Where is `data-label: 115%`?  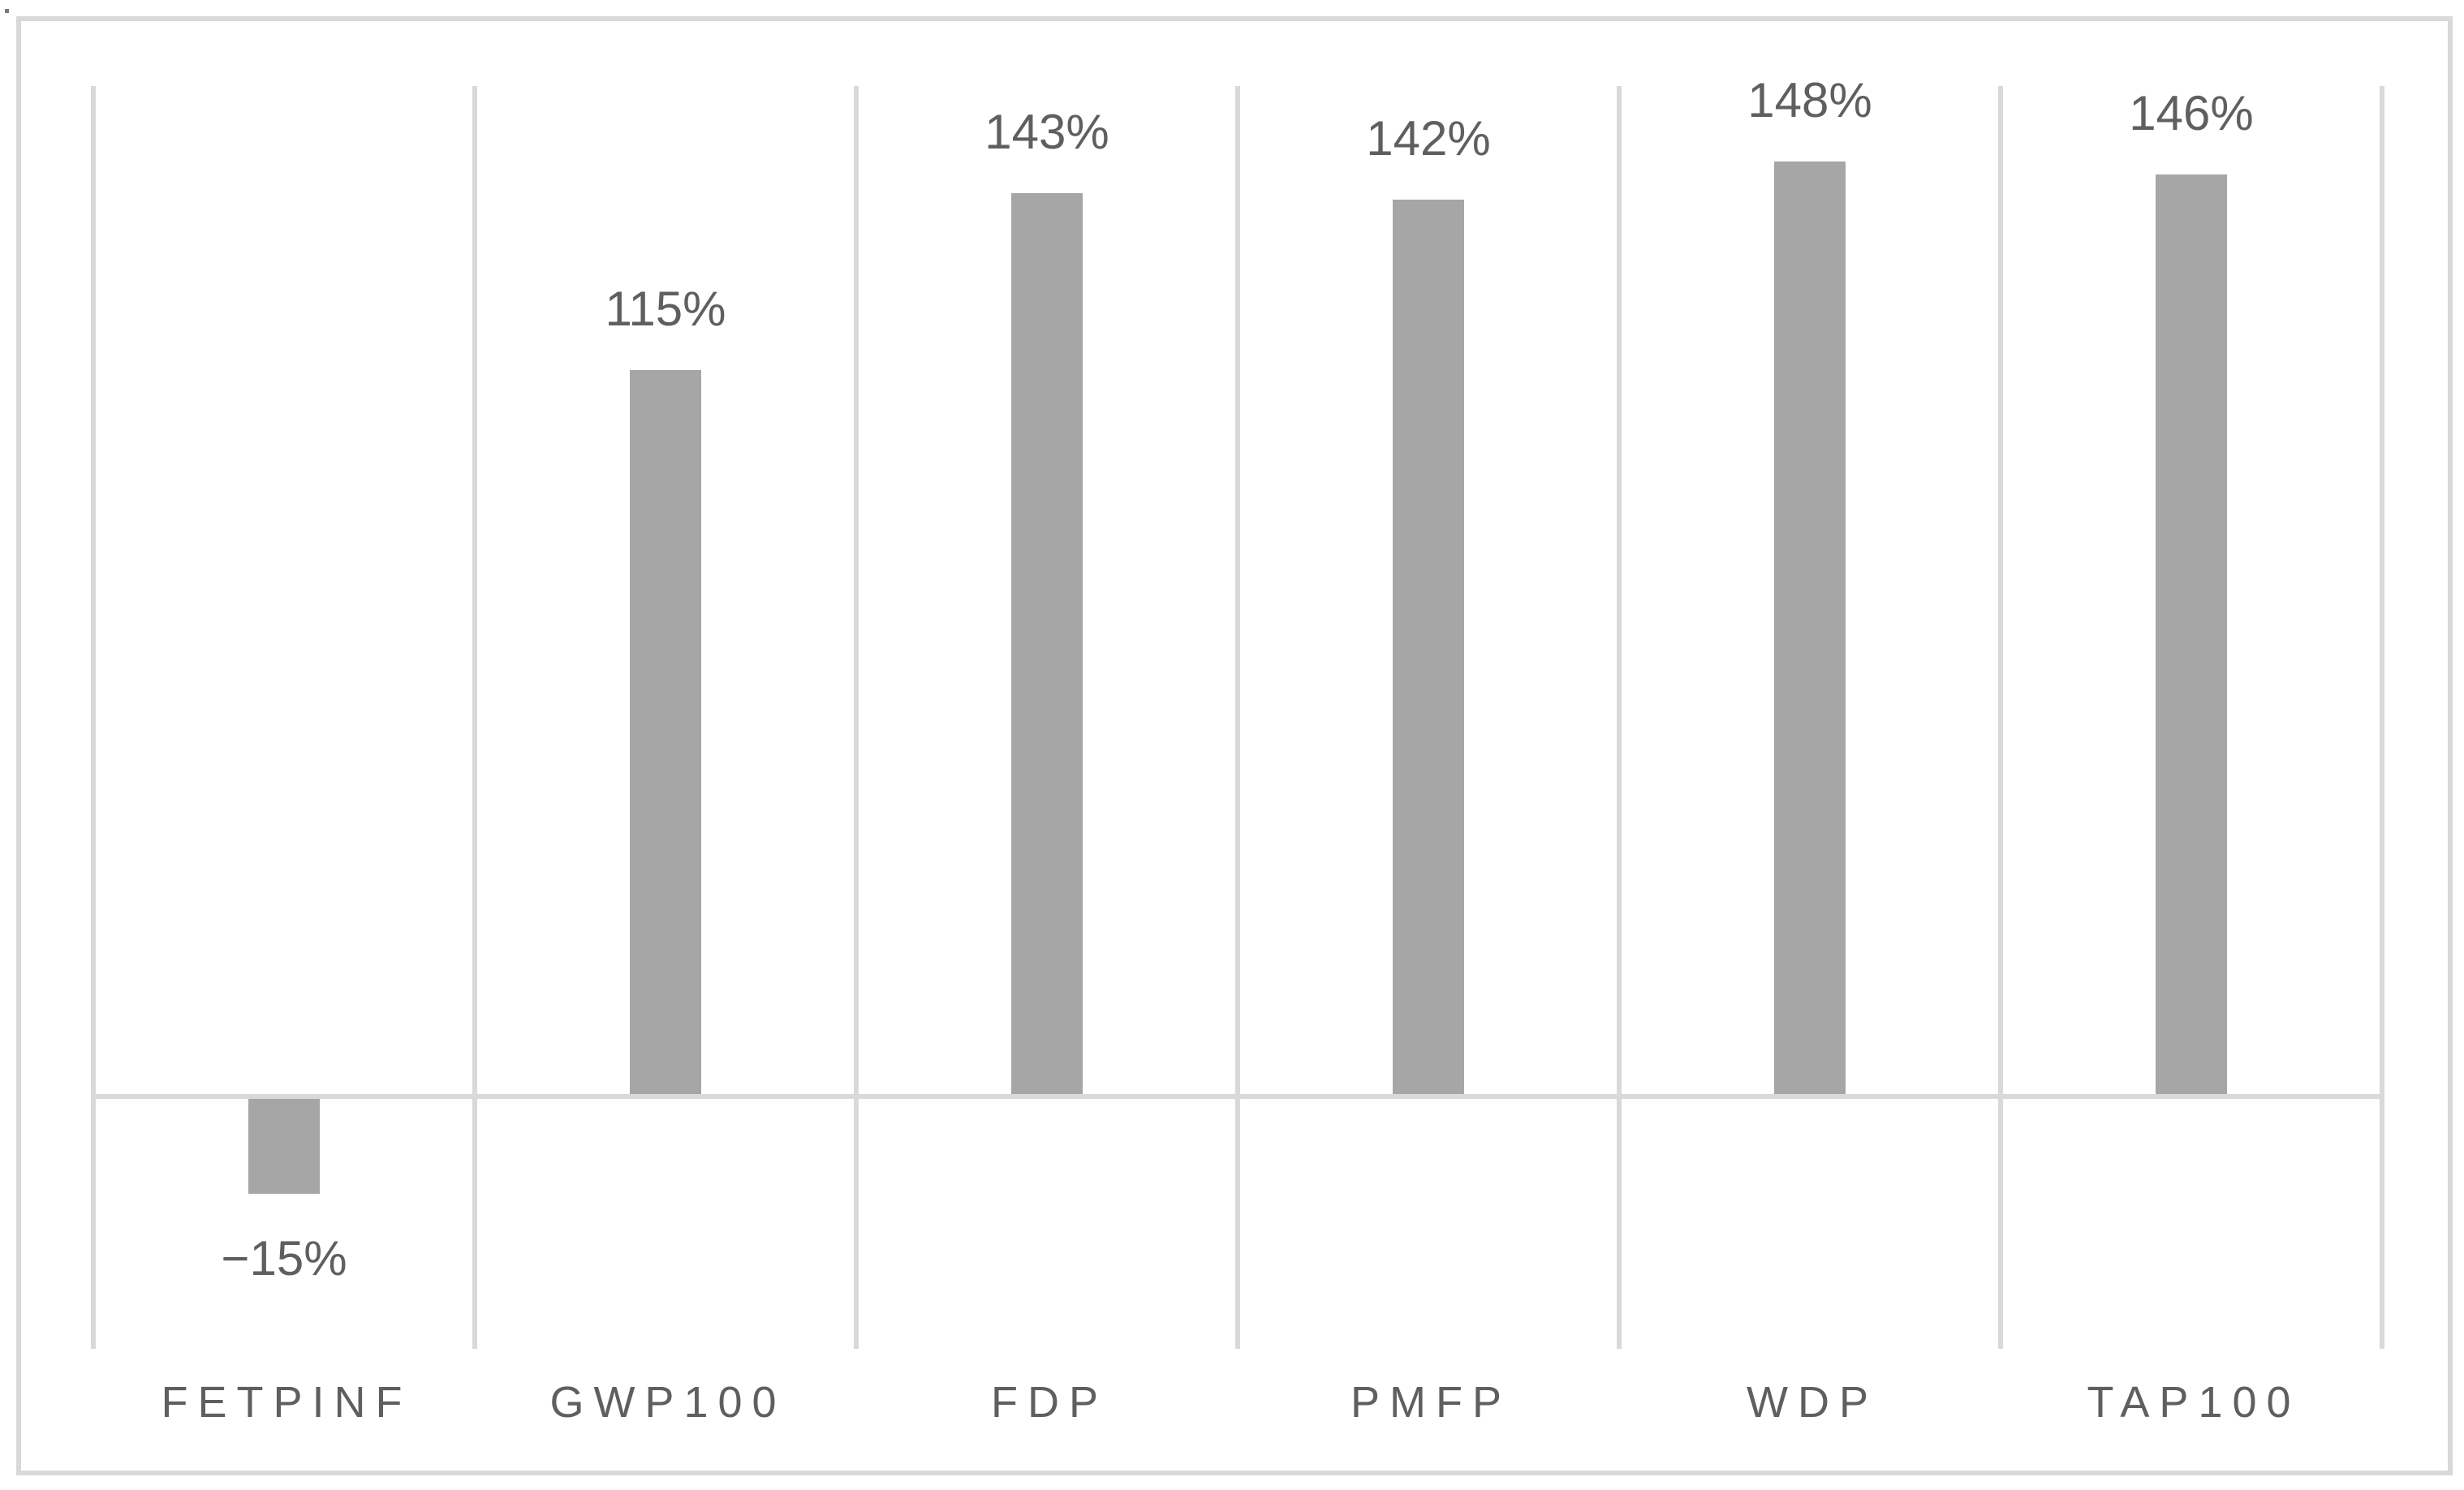 data-label: 115% is located at coordinates (665, 309).